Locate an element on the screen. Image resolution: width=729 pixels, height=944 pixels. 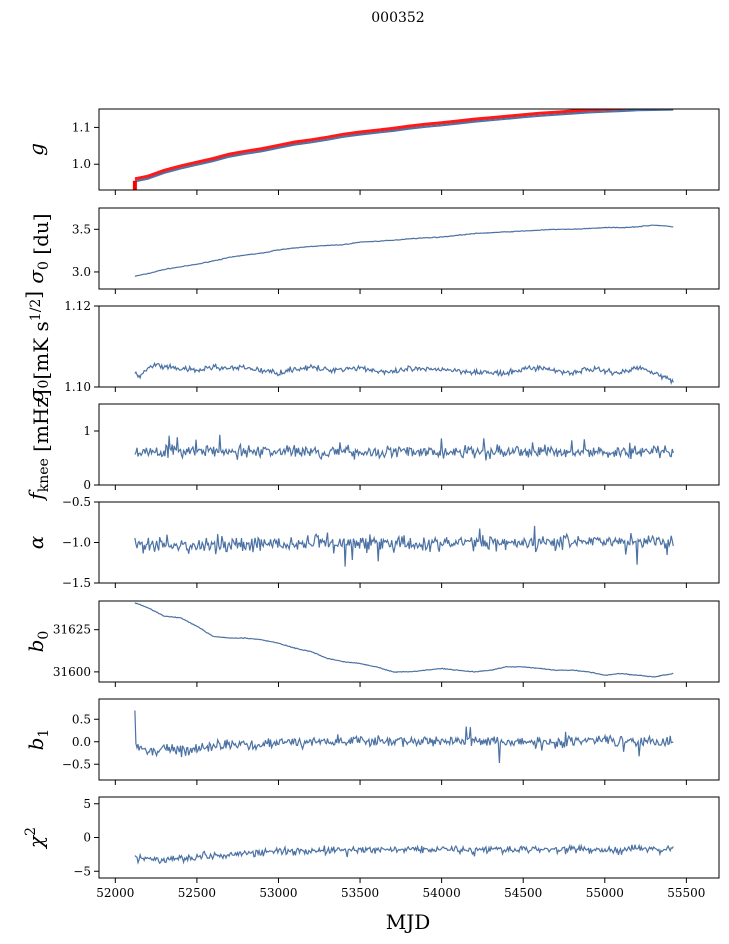
plot-area-sigma0_du is located at coordinates (404, 250).